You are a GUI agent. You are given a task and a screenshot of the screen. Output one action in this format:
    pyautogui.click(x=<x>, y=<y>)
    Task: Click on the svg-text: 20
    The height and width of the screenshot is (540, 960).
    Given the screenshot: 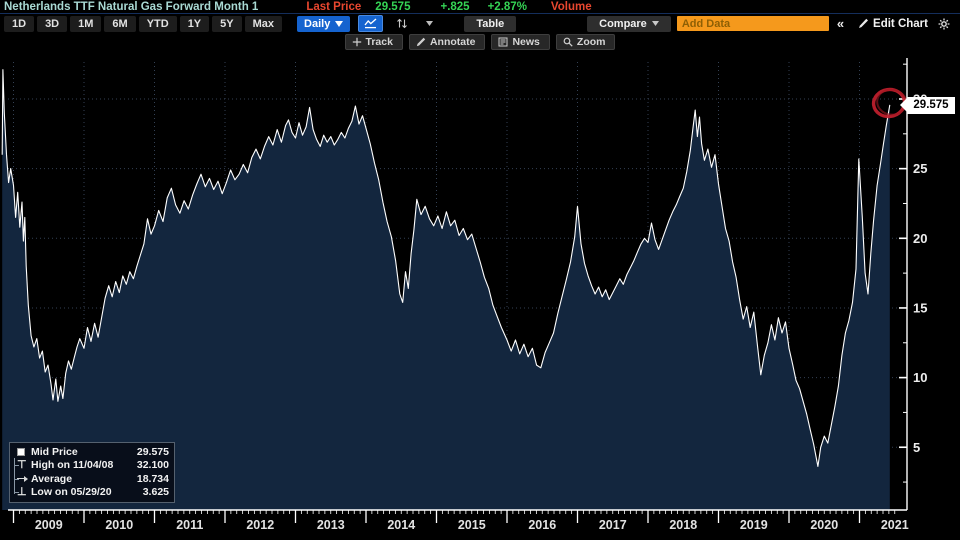 What is the action you would take?
    pyautogui.click(x=920, y=238)
    